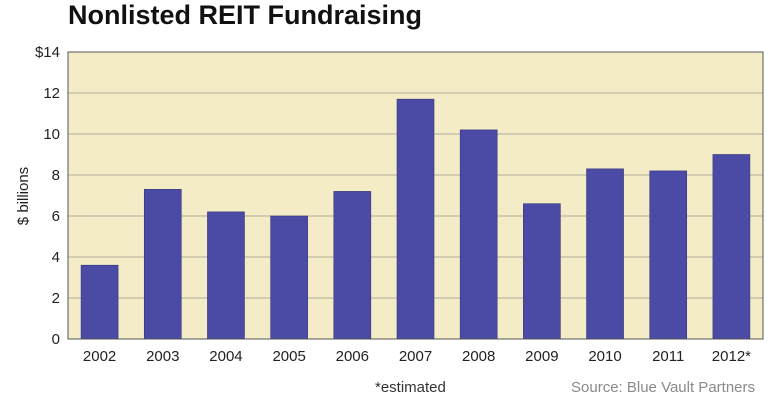 The width and height of the screenshot is (770, 400). Describe the element at coordinates (541, 356) in the screenshot. I see `x-tick-label: 2009` at that location.